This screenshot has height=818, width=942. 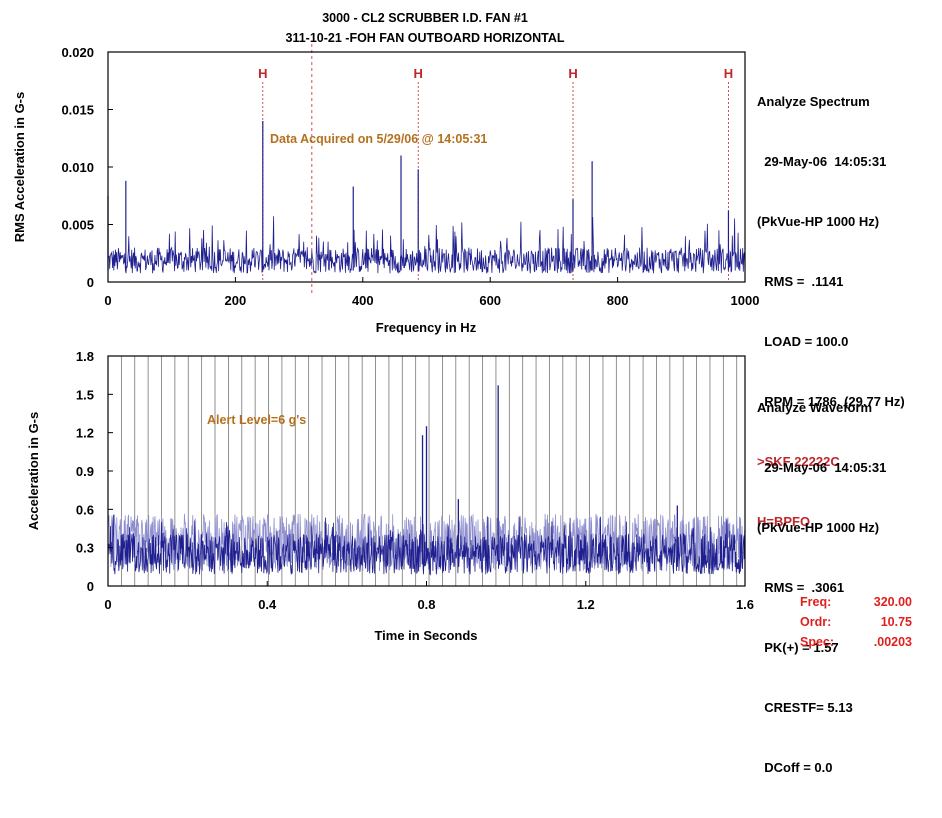 What do you see at coordinates (896, 622) in the screenshot?
I see `readout-value: 10.75` at bounding box center [896, 622].